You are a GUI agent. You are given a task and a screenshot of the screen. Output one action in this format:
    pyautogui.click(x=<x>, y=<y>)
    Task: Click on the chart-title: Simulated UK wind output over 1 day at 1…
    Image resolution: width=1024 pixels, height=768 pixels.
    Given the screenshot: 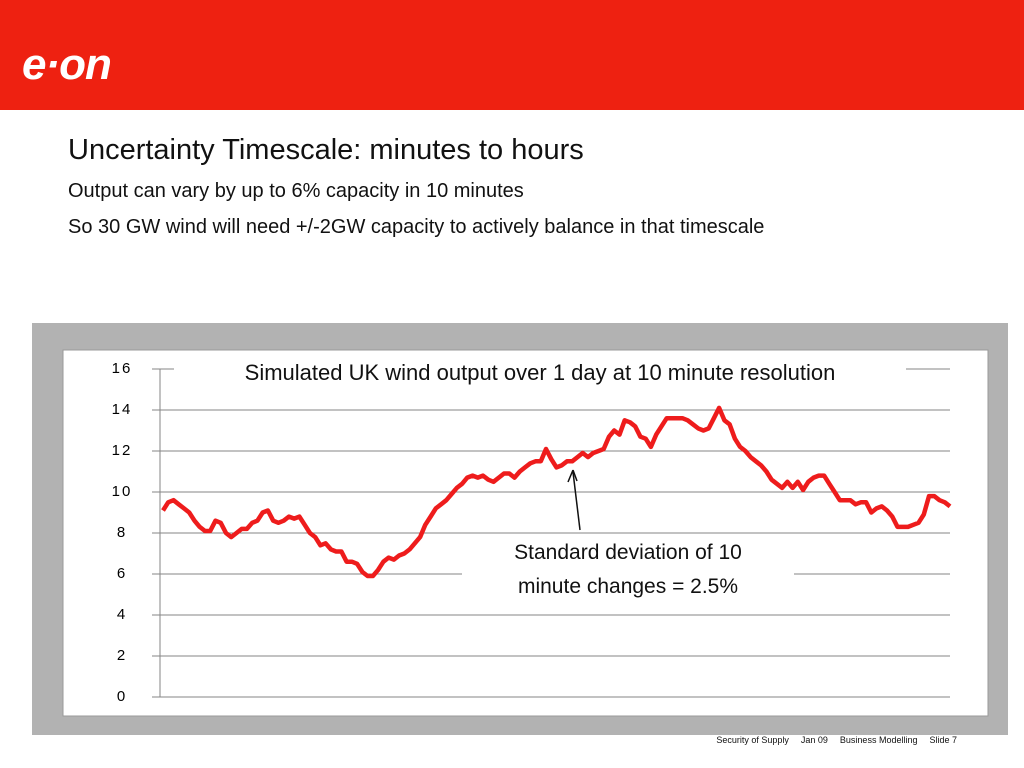 What is the action you would take?
    pyautogui.click(x=540, y=372)
    